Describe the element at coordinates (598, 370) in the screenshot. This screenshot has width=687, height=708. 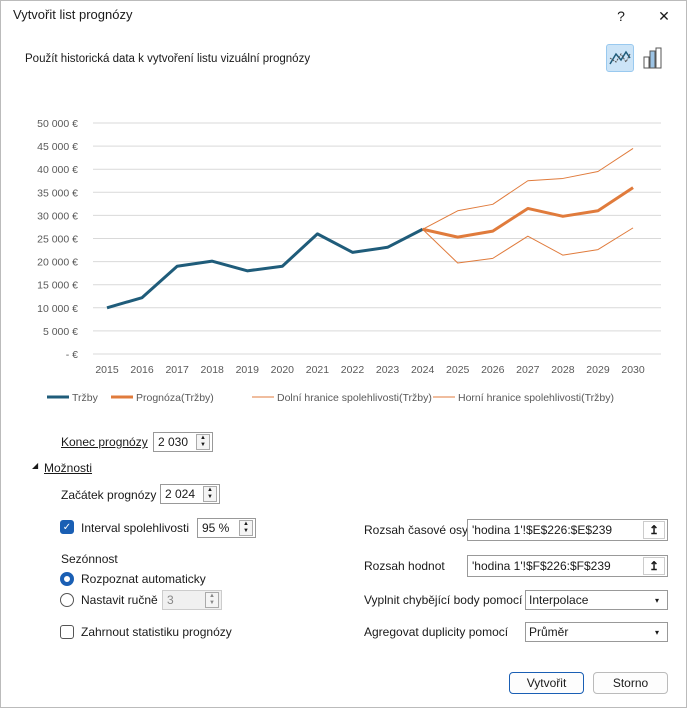
I see `x-tick-label: 2029` at that location.